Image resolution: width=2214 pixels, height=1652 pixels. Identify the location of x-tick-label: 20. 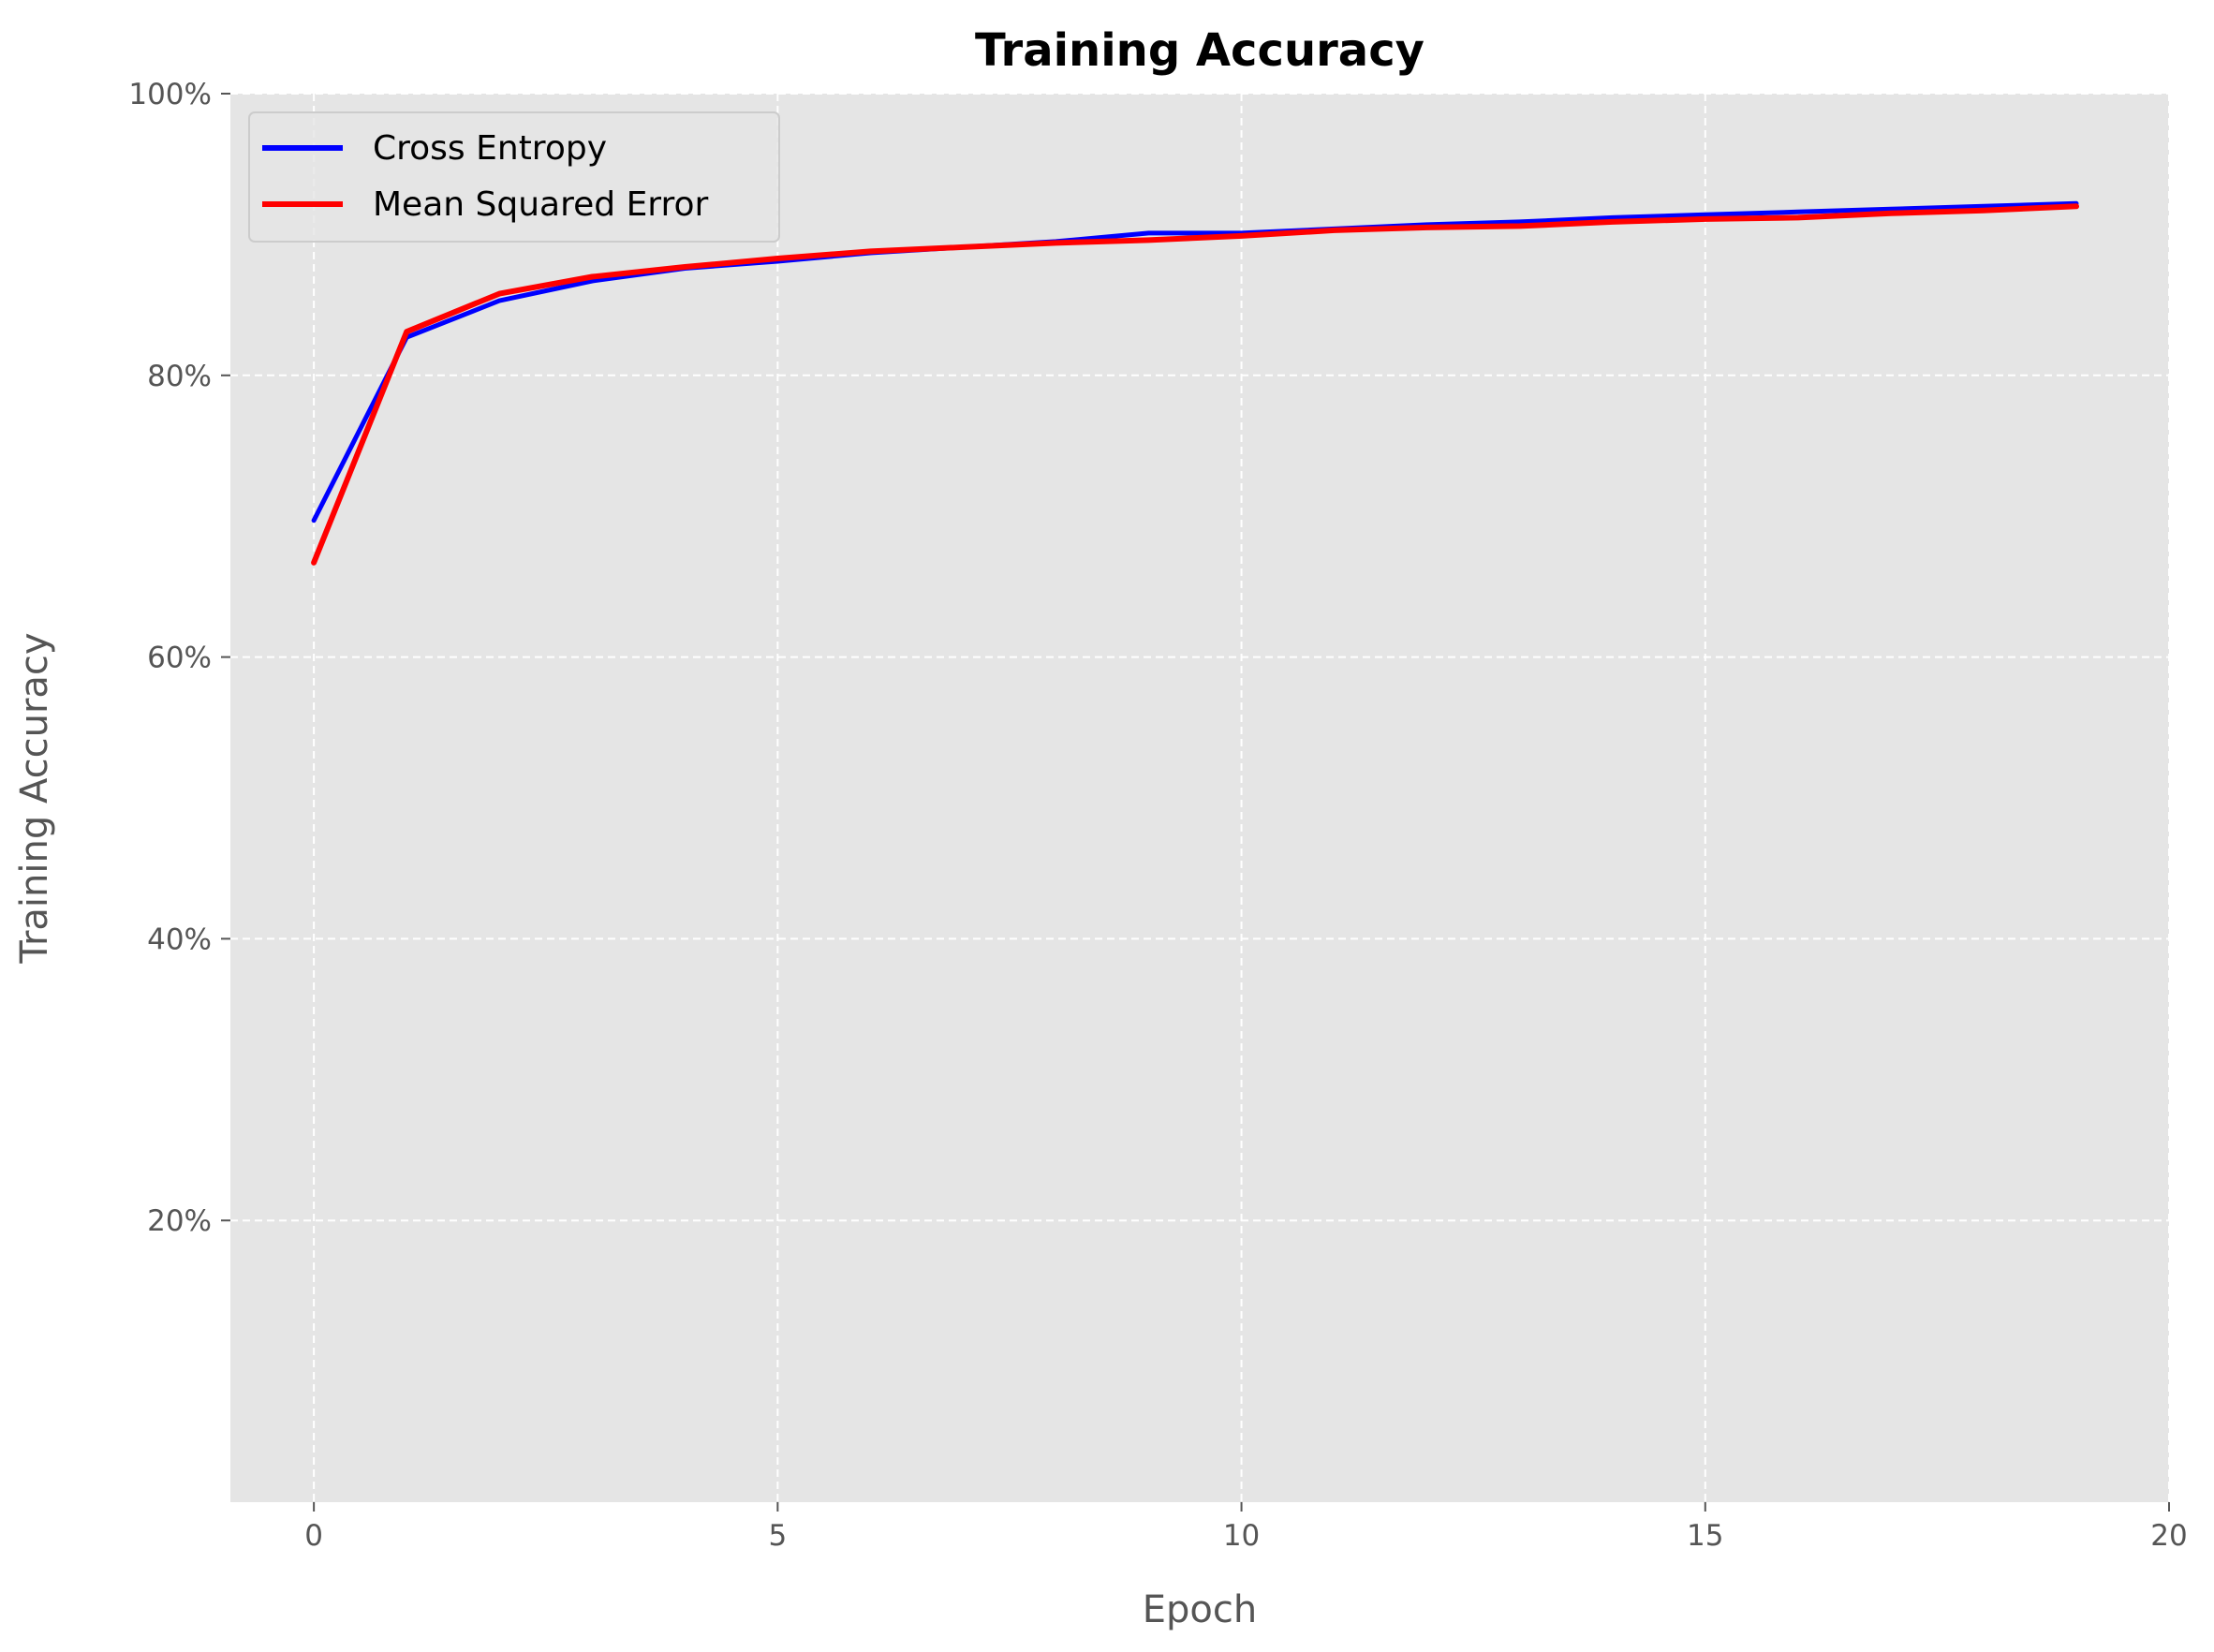
(2168, 1536).